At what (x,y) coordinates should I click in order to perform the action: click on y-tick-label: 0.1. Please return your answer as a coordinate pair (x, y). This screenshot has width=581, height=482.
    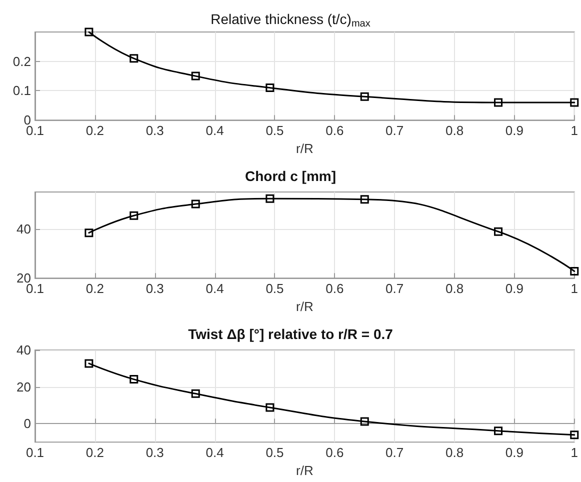
    Looking at the image, I should click on (21, 90).